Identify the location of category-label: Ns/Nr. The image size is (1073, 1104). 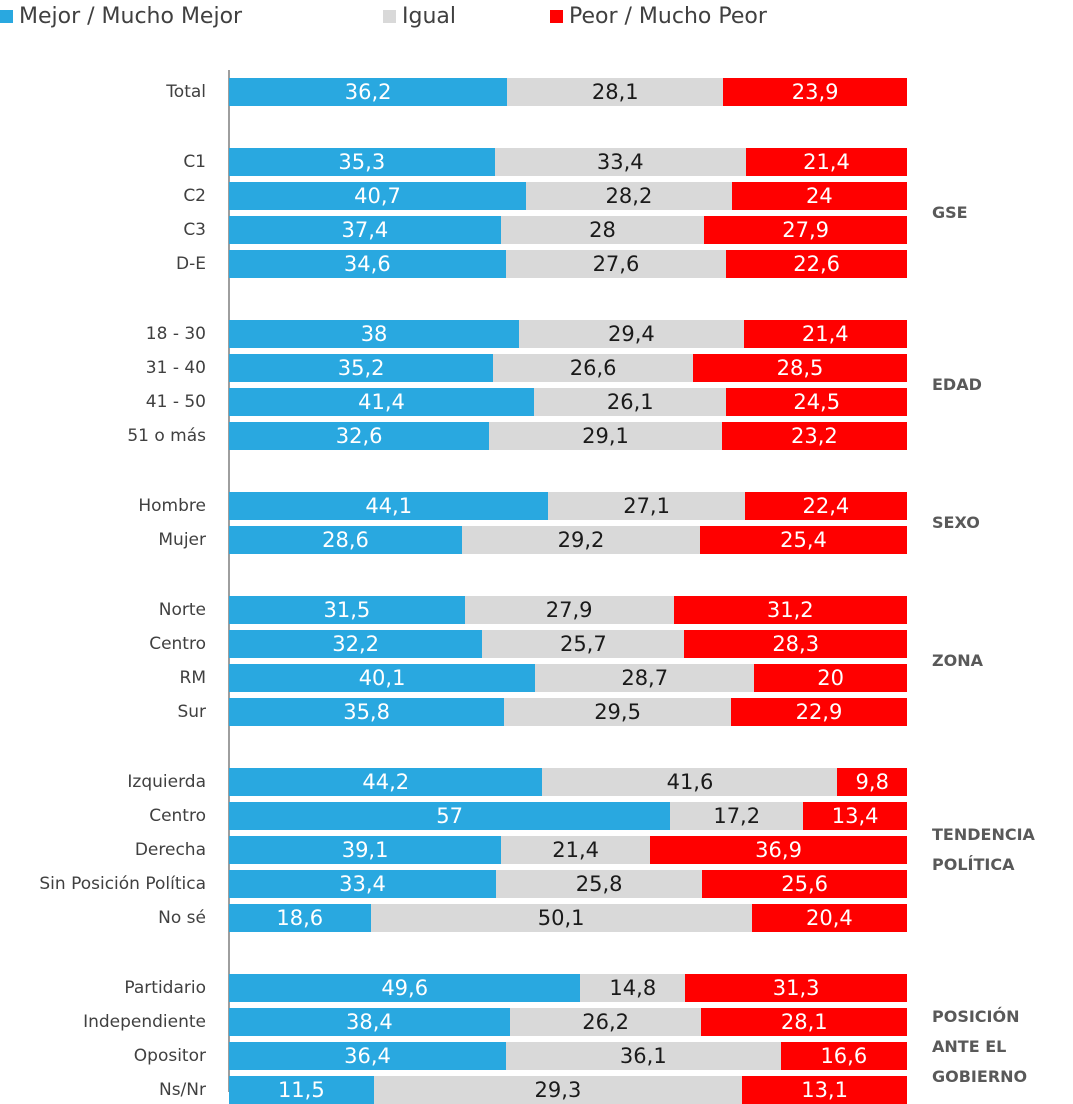
(182, 1090).